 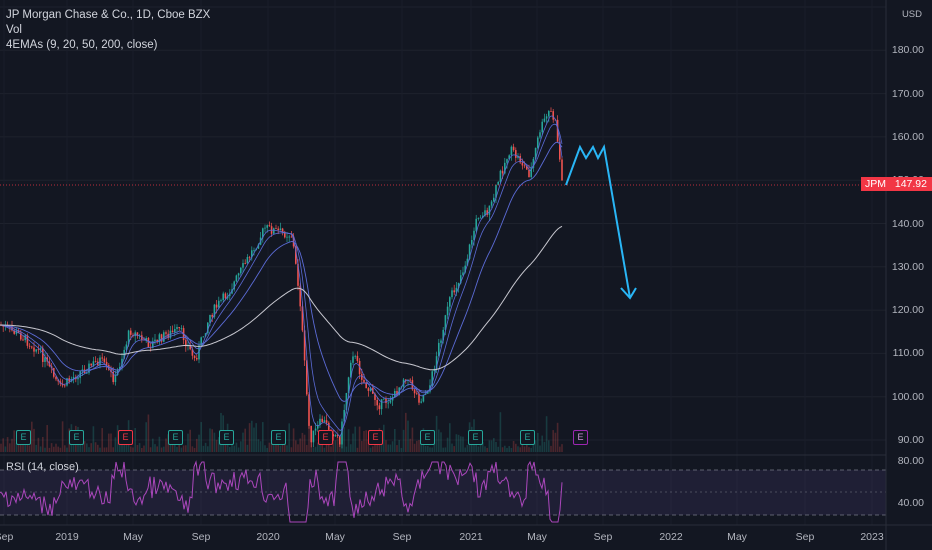 What do you see at coordinates (82, 45) in the screenshot?
I see `legend-ema: 4EMAs (9, 20, 50, 200, close)` at bounding box center [82, 45].